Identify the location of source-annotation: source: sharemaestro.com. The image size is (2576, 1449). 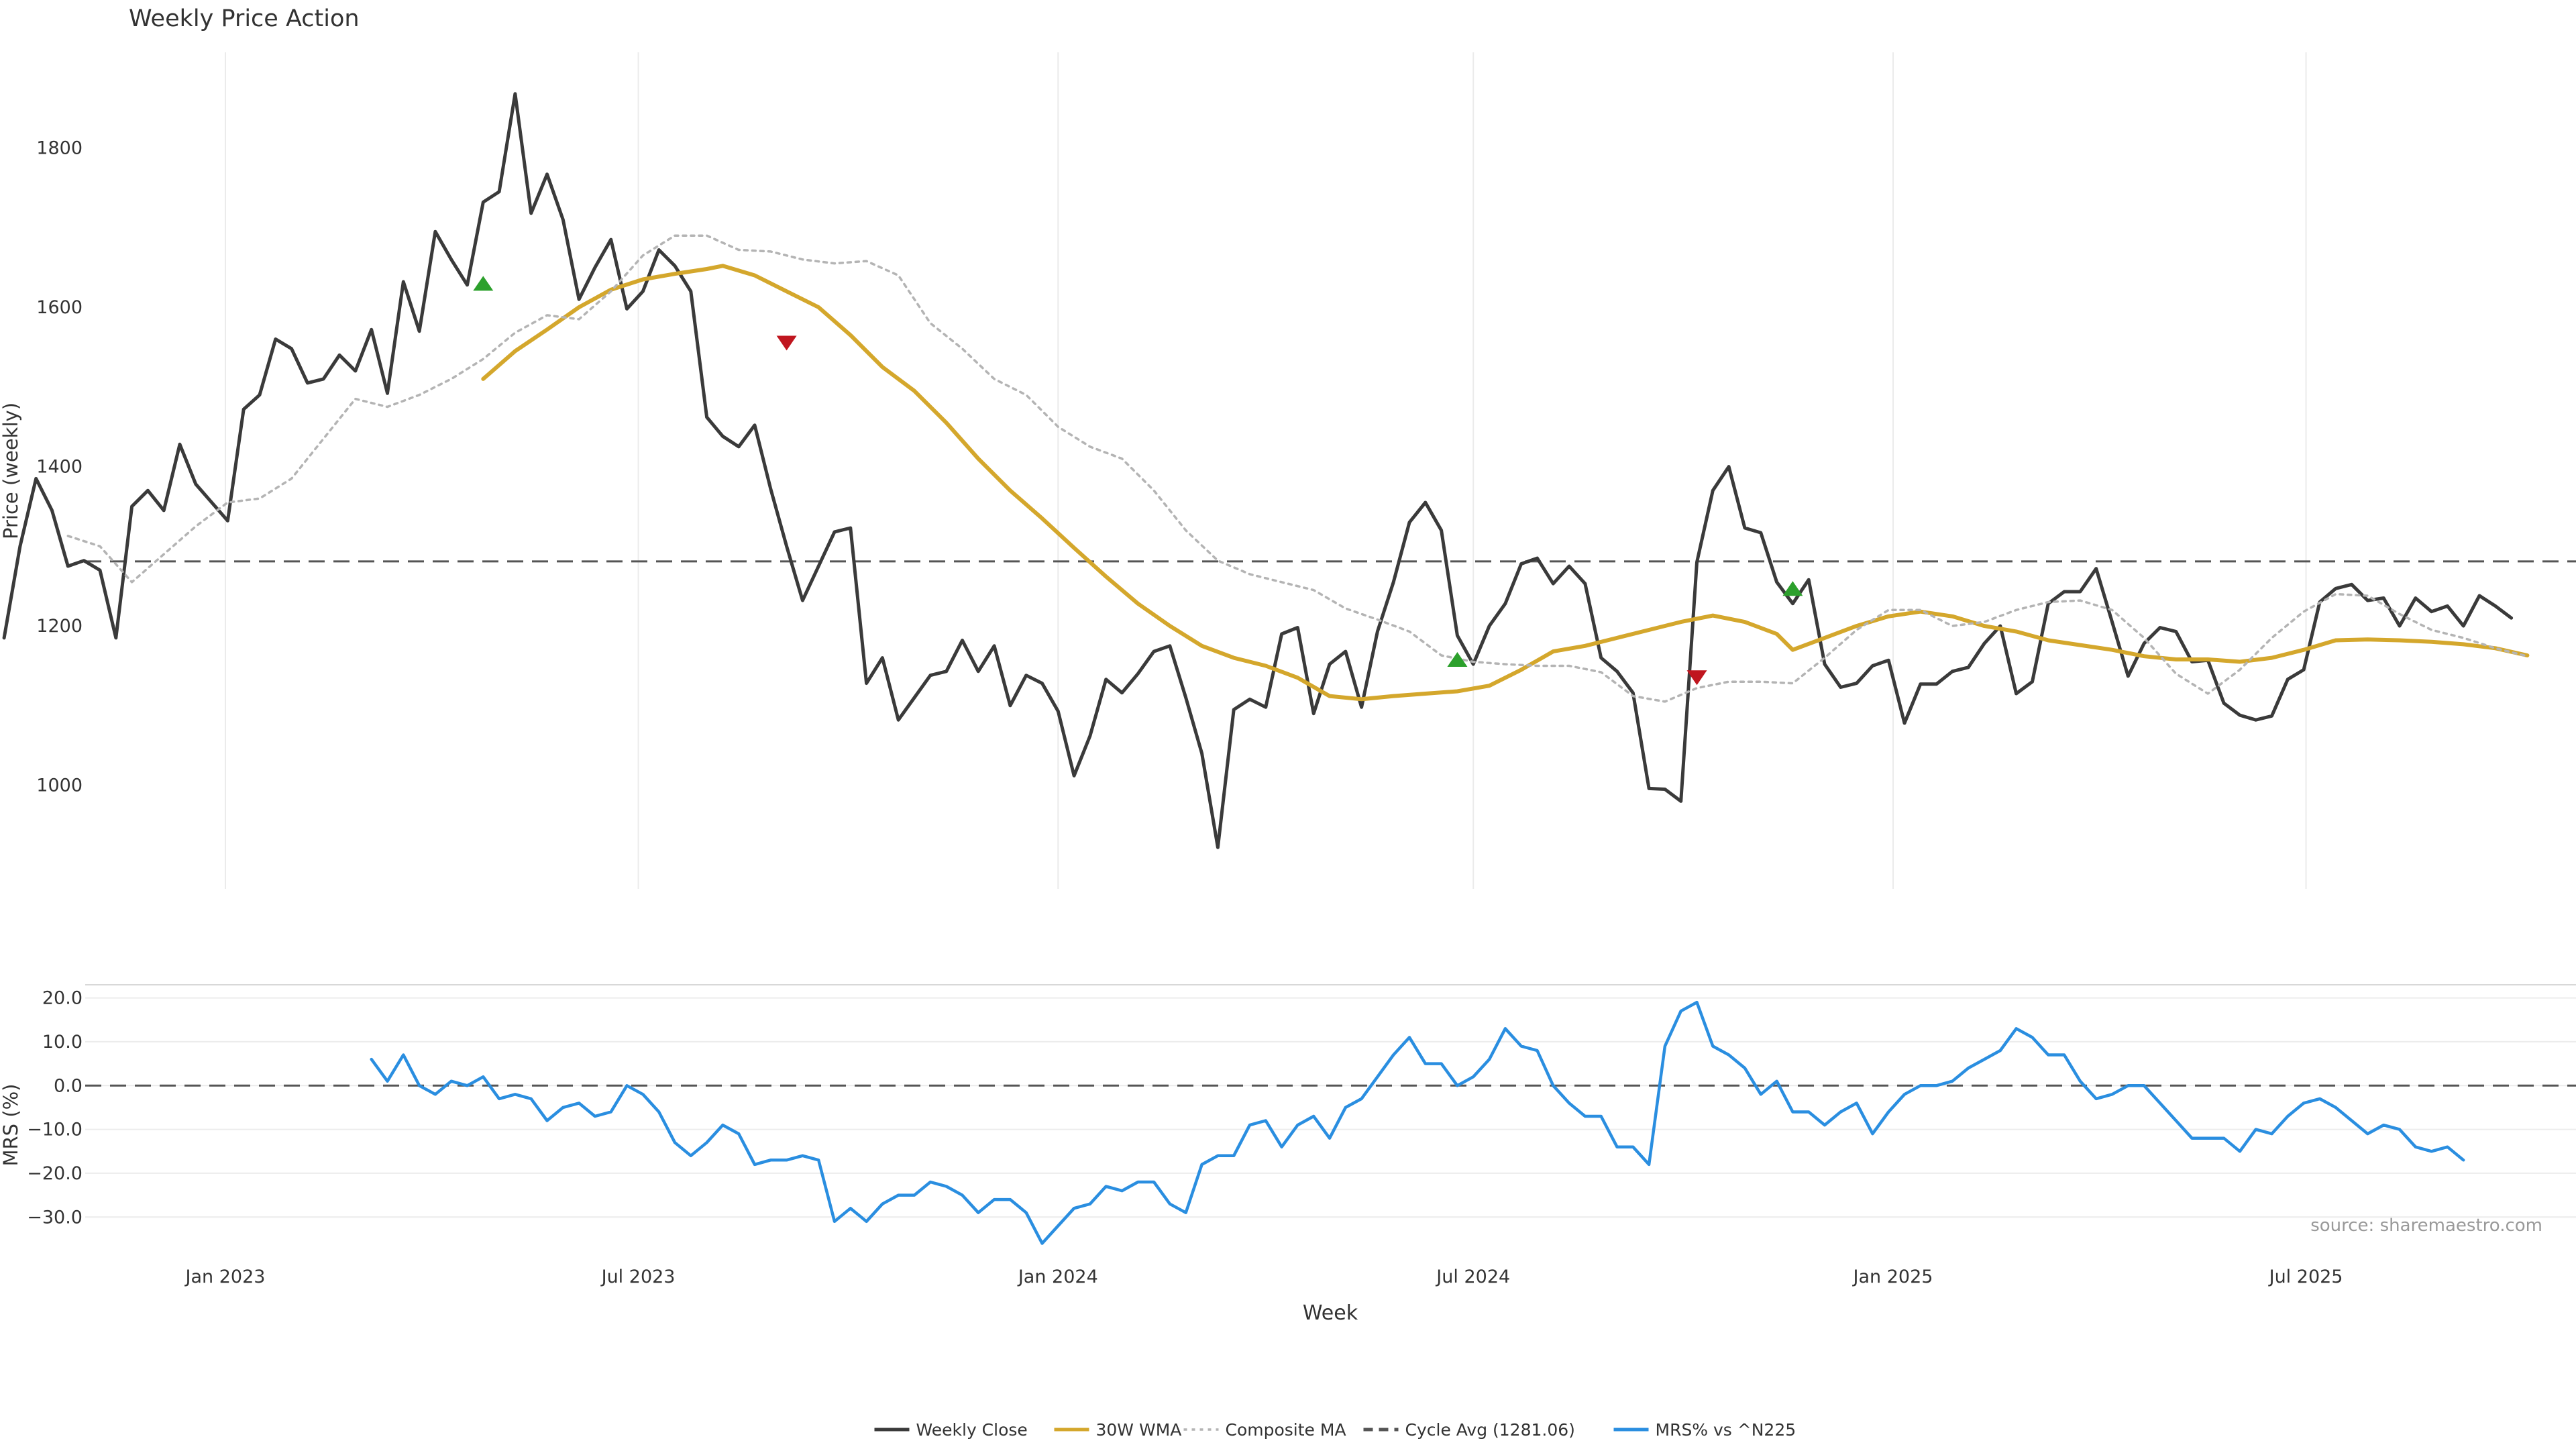
(2426, 1226).